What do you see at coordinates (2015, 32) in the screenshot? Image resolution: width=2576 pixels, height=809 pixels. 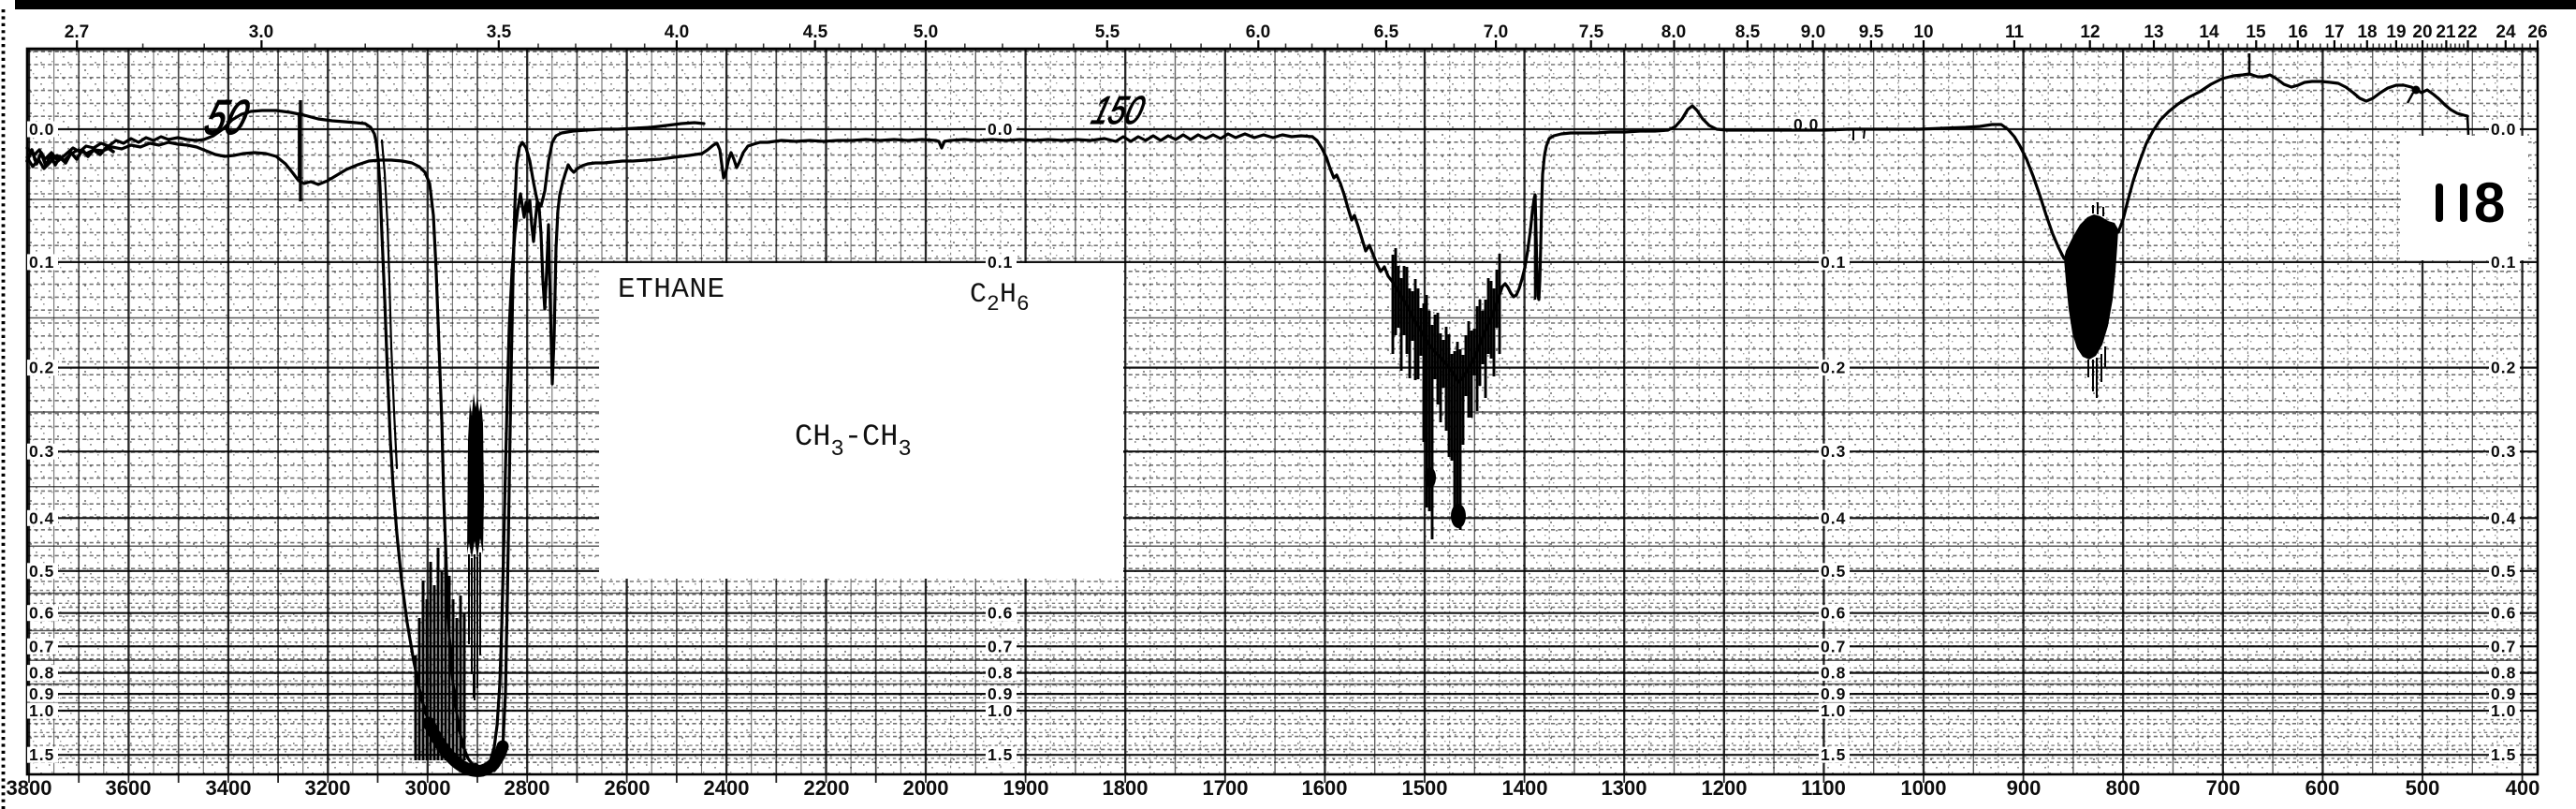 I see `svg-text: 11` at bounding box center [2015, 32].